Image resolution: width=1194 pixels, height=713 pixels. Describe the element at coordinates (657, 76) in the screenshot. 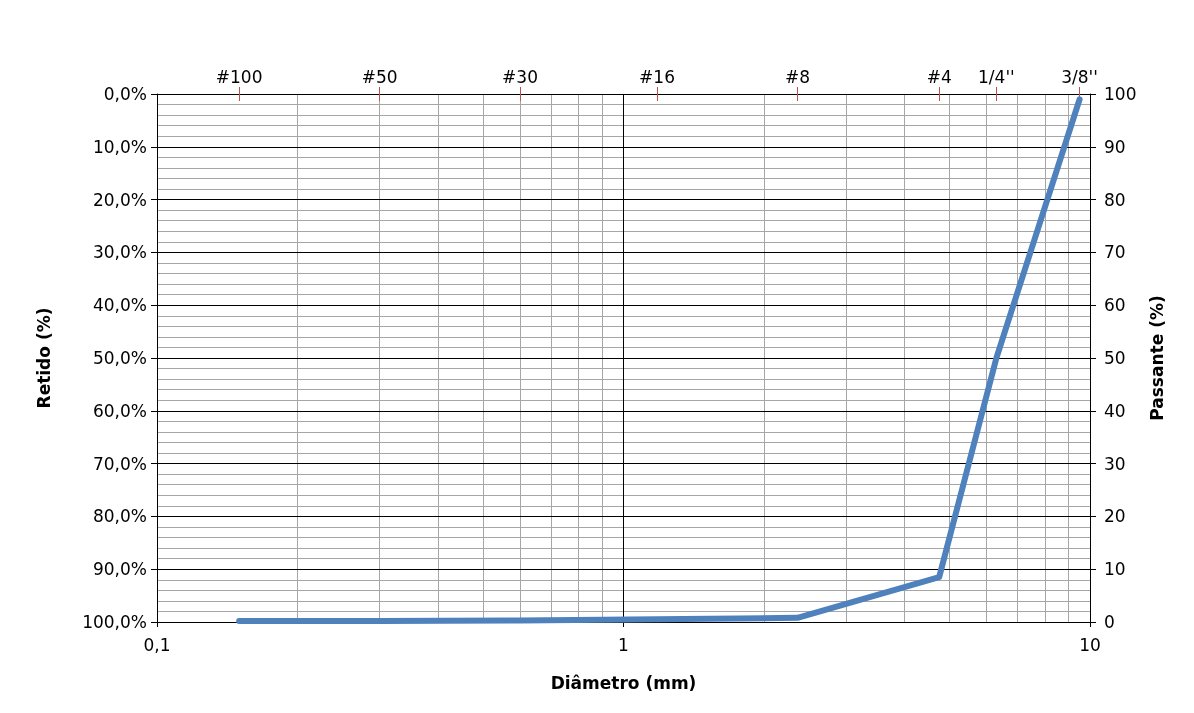

I see `text: #16` at that location.